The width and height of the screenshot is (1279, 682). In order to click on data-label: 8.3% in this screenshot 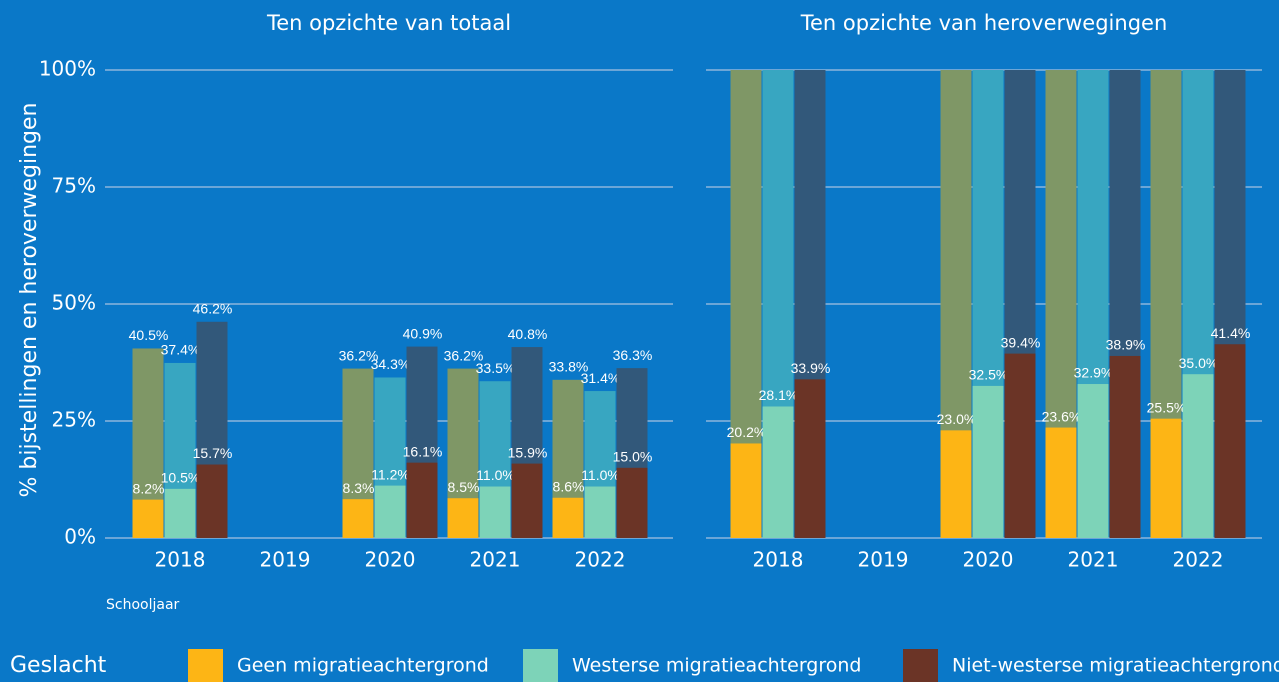, I will do `click(359, 488)`.